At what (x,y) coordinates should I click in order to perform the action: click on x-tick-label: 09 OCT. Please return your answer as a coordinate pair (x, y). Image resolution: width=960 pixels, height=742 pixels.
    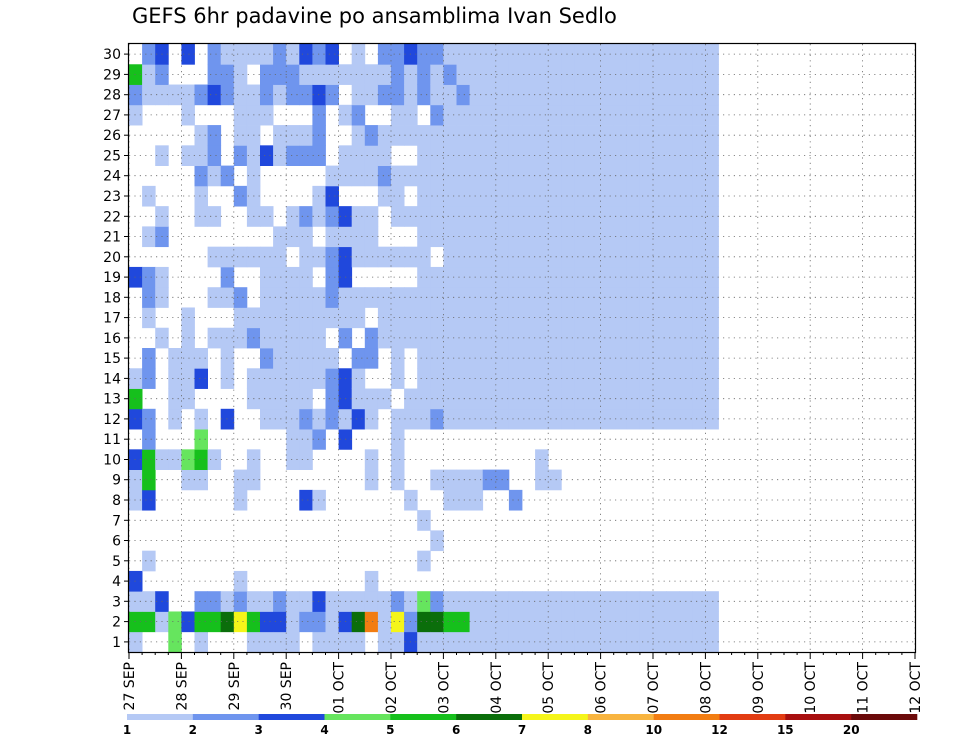
    Looking at the image, I should click on (759, 688).